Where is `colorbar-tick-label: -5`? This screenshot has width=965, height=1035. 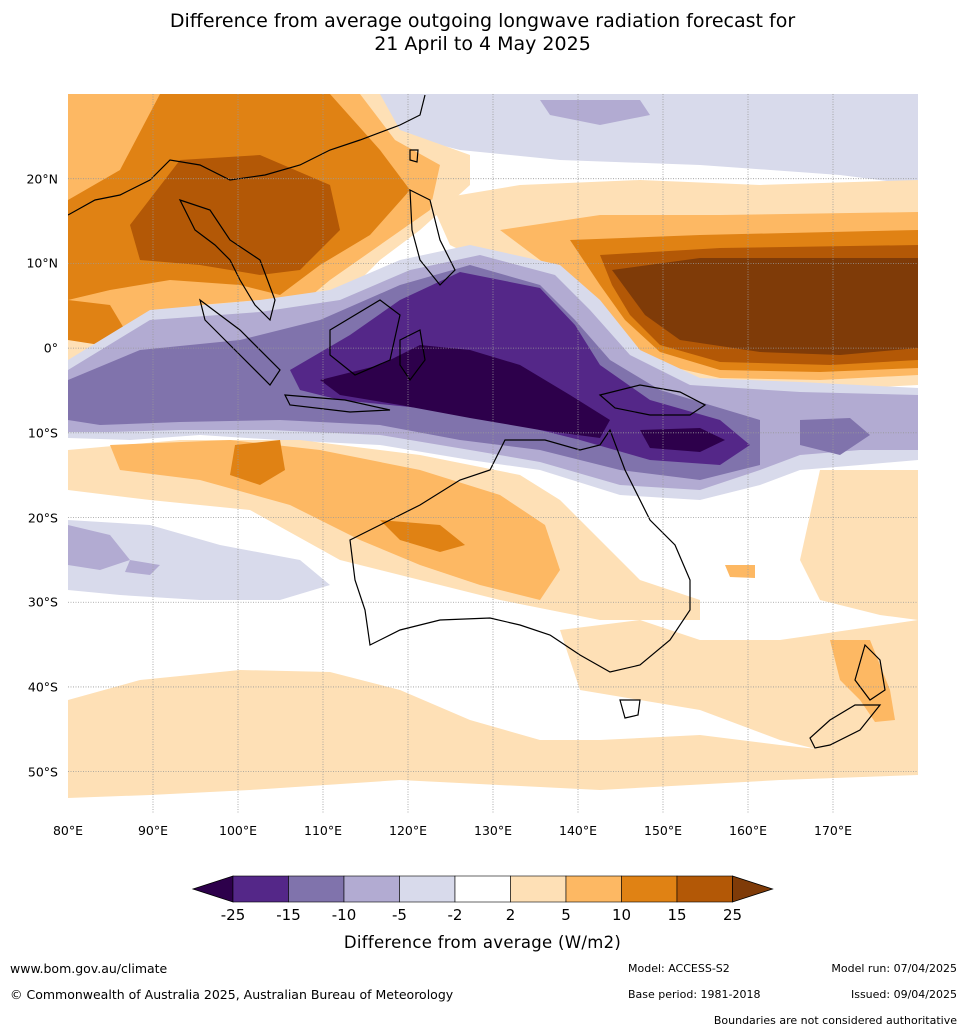
colorbar-tick-label: -5 is located at coordinates (399, 915).